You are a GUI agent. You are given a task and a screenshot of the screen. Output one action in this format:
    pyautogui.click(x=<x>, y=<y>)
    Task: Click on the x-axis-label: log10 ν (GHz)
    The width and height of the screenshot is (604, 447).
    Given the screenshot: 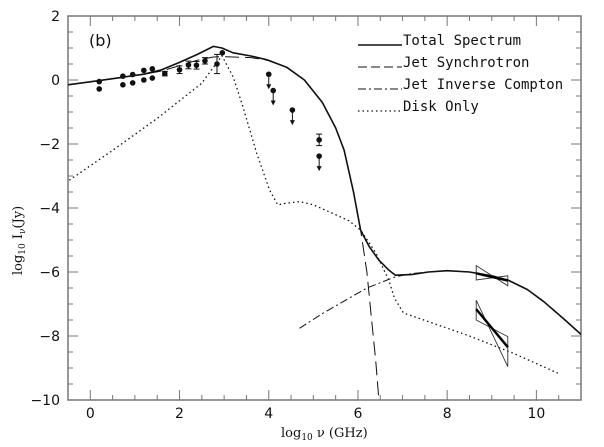 What is the action you would take?
    pyautogui.click(x=324, y=434)
    